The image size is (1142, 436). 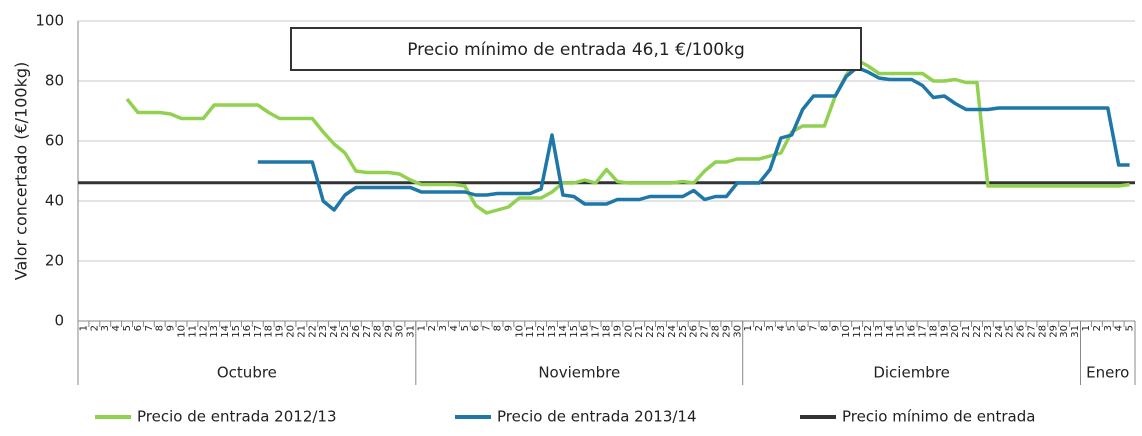 I want to click on y-axis-label: Valor concertado (€/100kg), so click(x=21, y=171).